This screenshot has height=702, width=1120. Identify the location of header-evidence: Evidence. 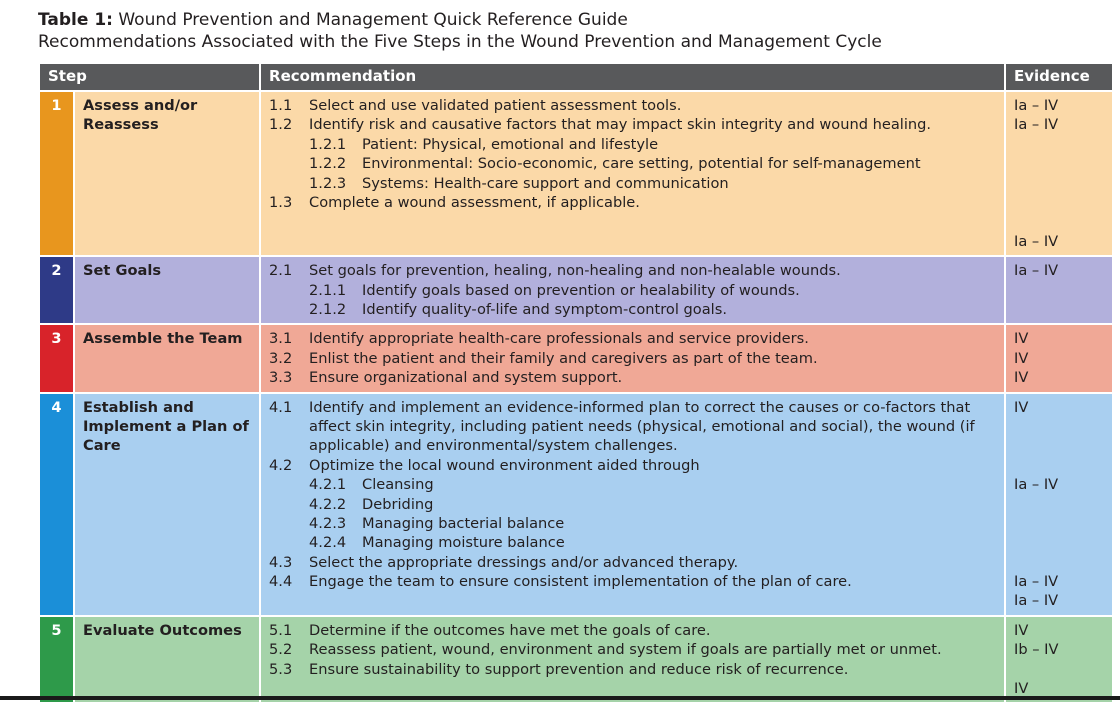
(1059, 77).